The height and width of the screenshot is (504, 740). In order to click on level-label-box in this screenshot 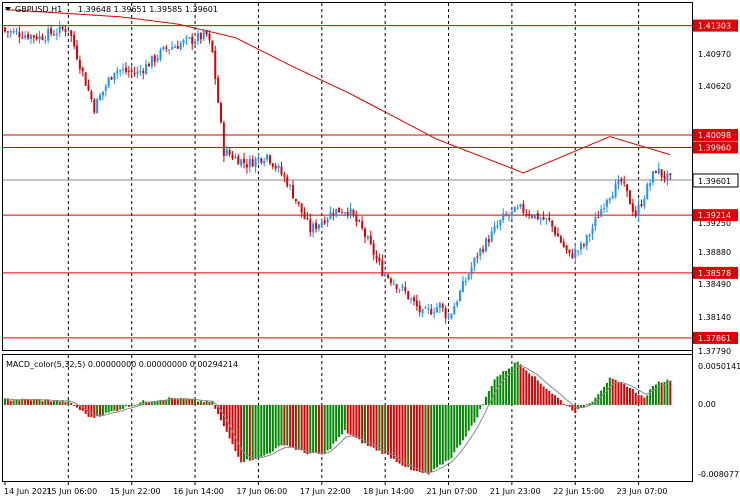, I will do `click(715, 215)`.